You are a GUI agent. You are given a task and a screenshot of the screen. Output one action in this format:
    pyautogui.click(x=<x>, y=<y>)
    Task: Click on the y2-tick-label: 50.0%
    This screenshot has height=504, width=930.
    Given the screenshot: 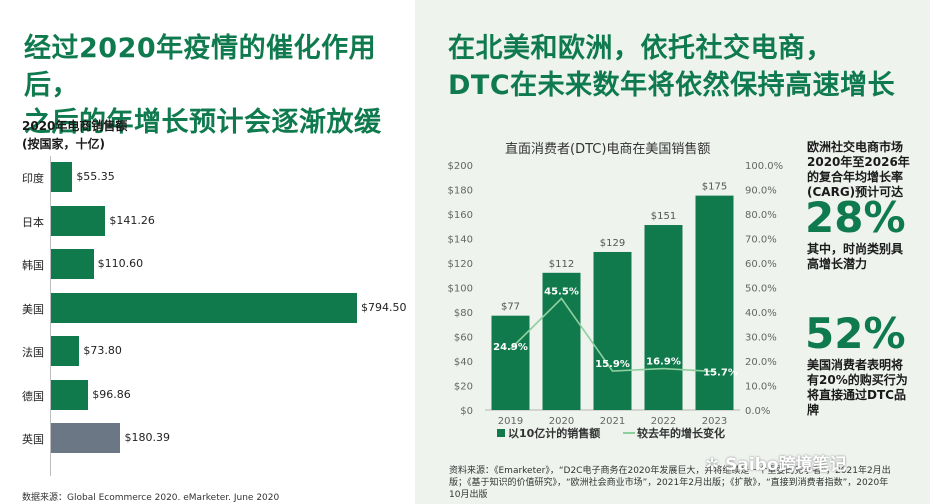 What is the action you would take?
    pyautogui.click(x=761, y=289)
    